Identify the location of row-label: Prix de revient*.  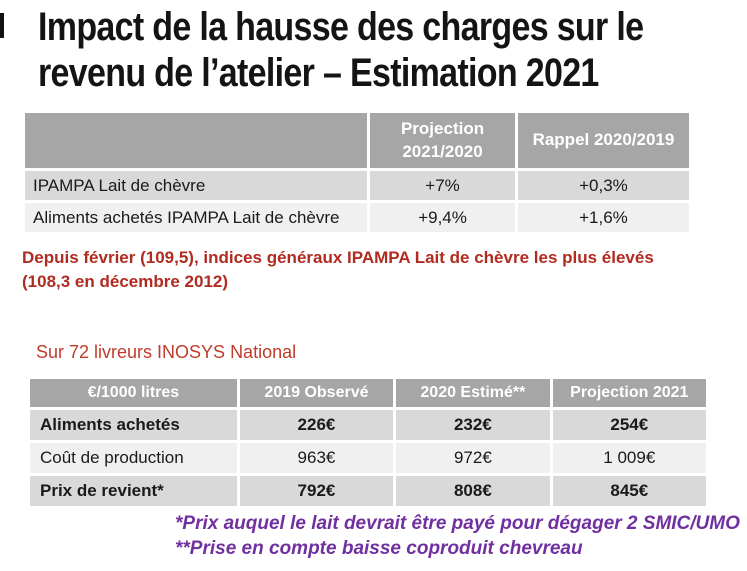
(133, 491).